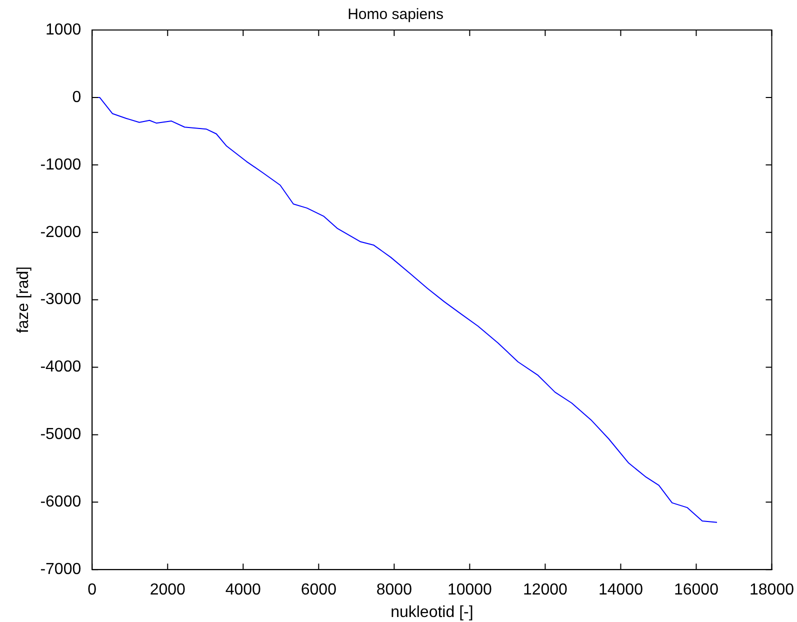 This screenshot has height=622, width=797. What do you see at coordinates (61, 569) in the screenshot?
I see `y-tick-label: -7000` at bounding box center [61, 569].